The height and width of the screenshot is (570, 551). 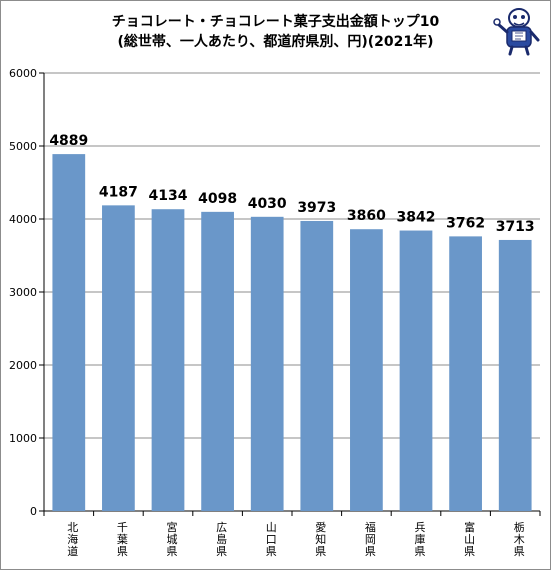 I want to click on category-label: 栃木県, so click(x=519, y=539).